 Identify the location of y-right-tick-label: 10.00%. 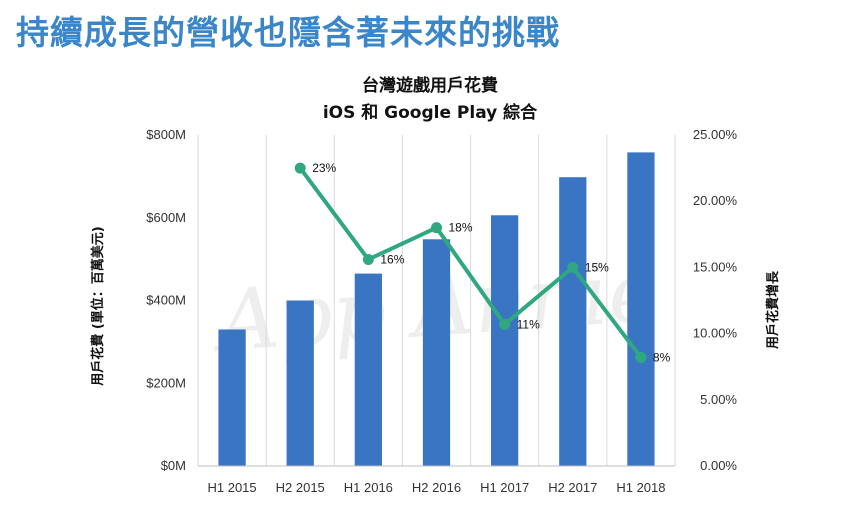
(715, 333).